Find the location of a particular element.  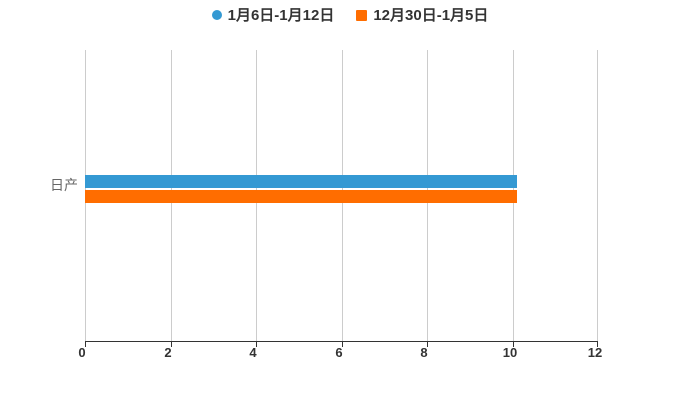

y-axis-category-label: 日产 is located at coordinates (64, 185).